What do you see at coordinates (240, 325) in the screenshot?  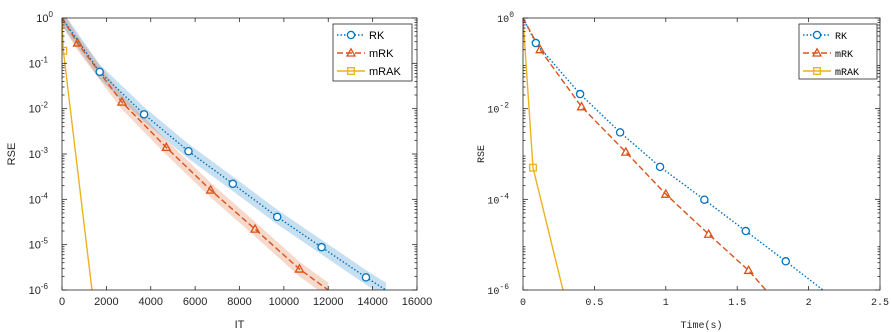 I see `x-axis-label: IT` at bounding box center [240, 325].